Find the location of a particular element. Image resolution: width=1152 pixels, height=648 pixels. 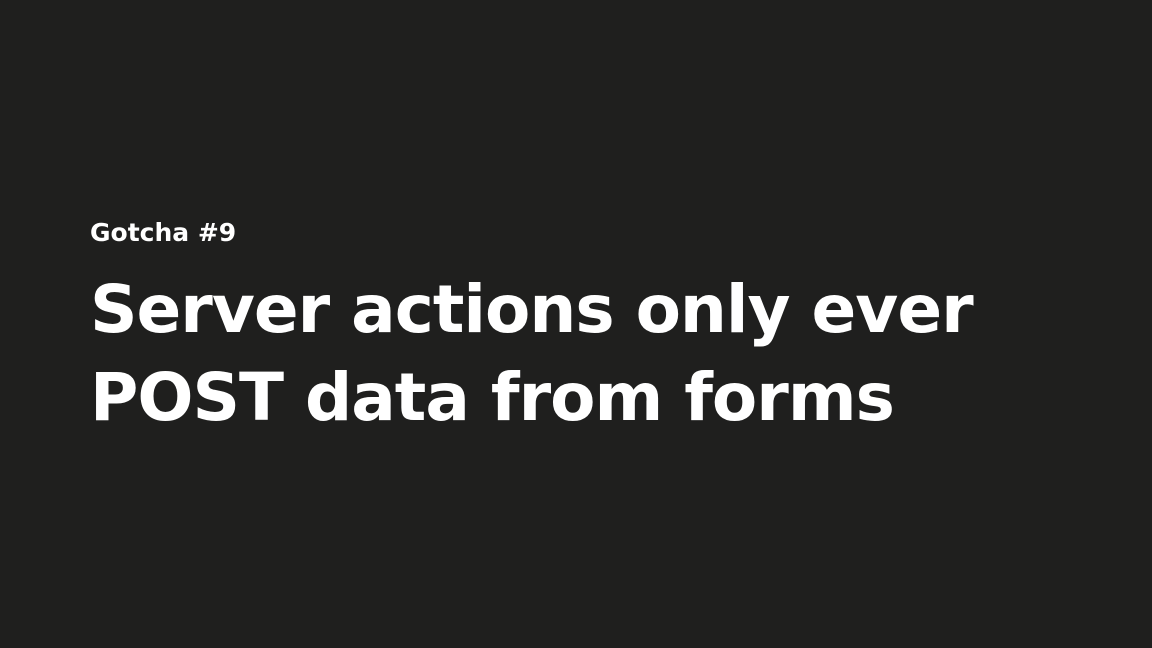

slide-title-line-2: POST data from forms is located at coordinates (492, 397).